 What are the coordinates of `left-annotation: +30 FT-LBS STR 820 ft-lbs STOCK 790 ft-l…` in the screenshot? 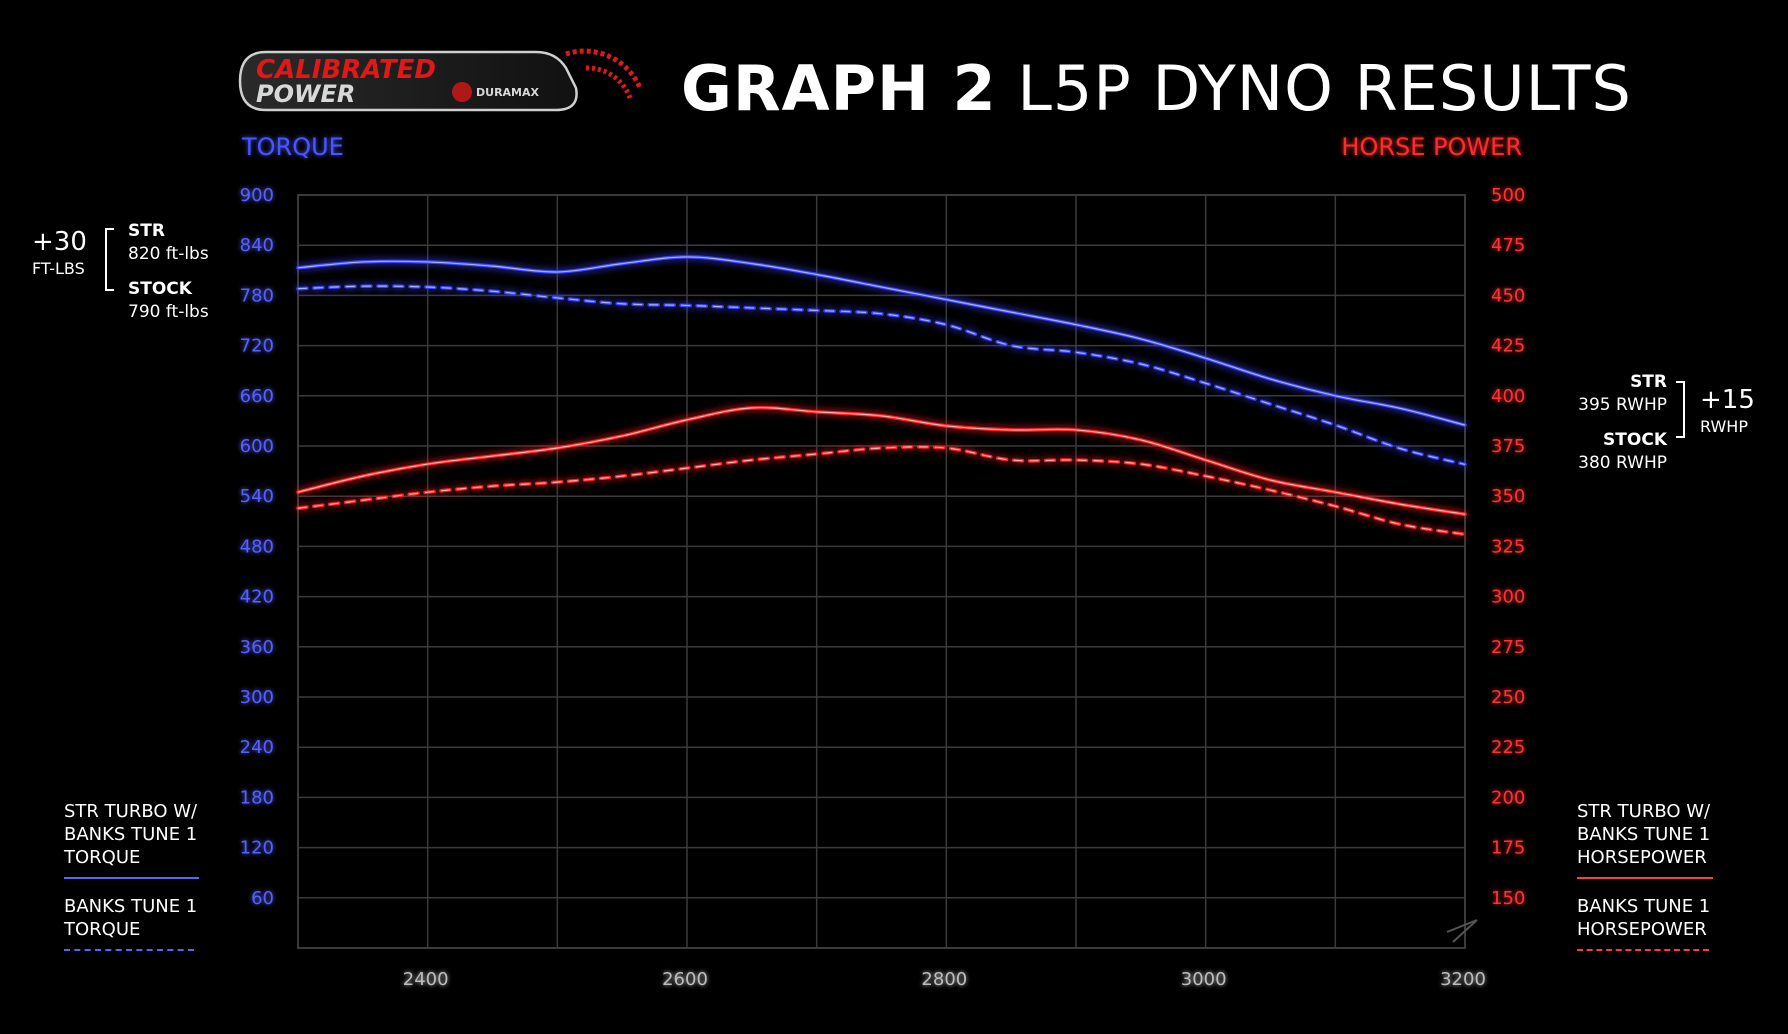 It's located at (120, 271).